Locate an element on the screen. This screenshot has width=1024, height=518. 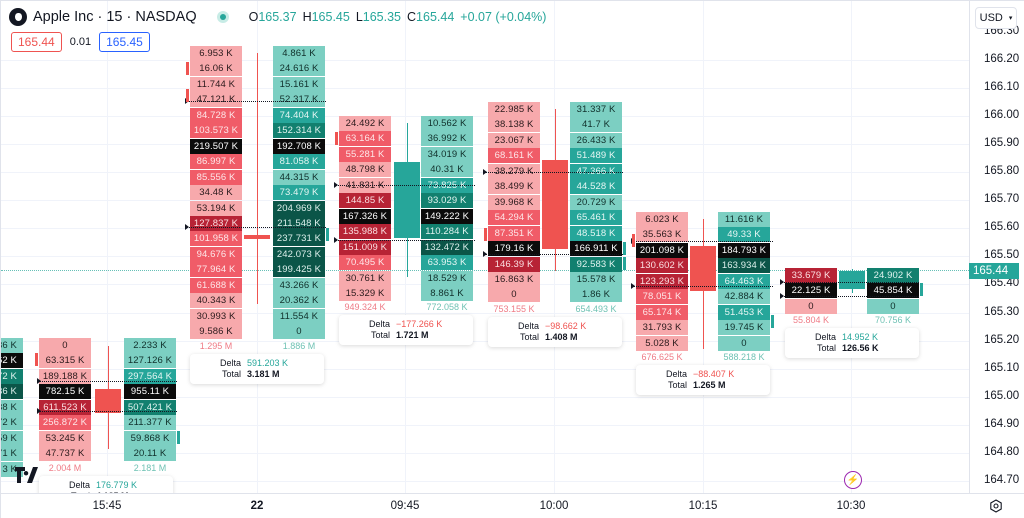
buy-total: 588.218 K is located at coordinates (744, 357).